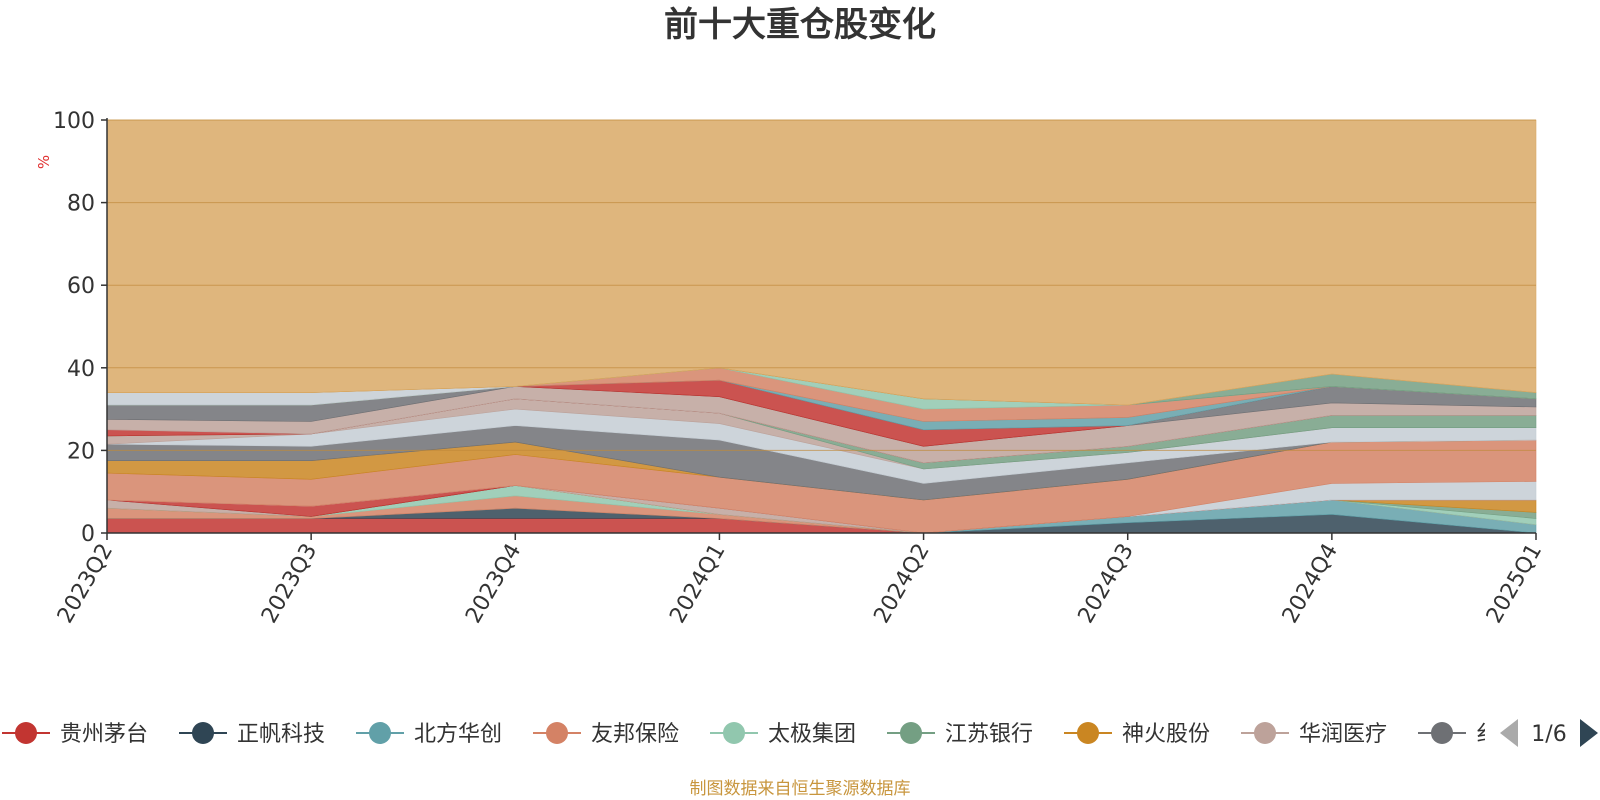 The width and height of the screenshot is (1600, 800). What do you see at coordinates (901, 584) in the screenshot?
I see `x-tick-label: 2024Q2` at bounding box center [901, 584].